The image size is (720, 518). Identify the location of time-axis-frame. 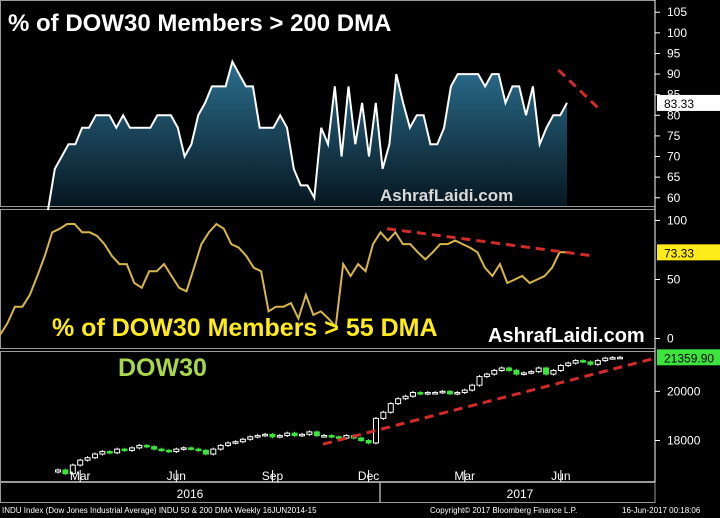
(328, 492).